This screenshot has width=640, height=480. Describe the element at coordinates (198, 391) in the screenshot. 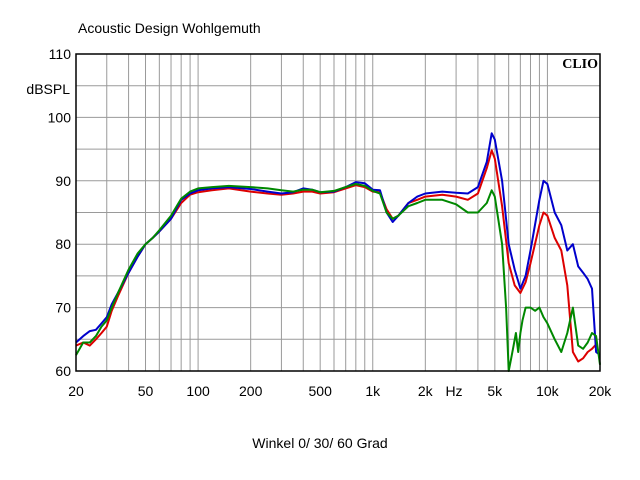

I see `x-tick-label: 100` at that location.